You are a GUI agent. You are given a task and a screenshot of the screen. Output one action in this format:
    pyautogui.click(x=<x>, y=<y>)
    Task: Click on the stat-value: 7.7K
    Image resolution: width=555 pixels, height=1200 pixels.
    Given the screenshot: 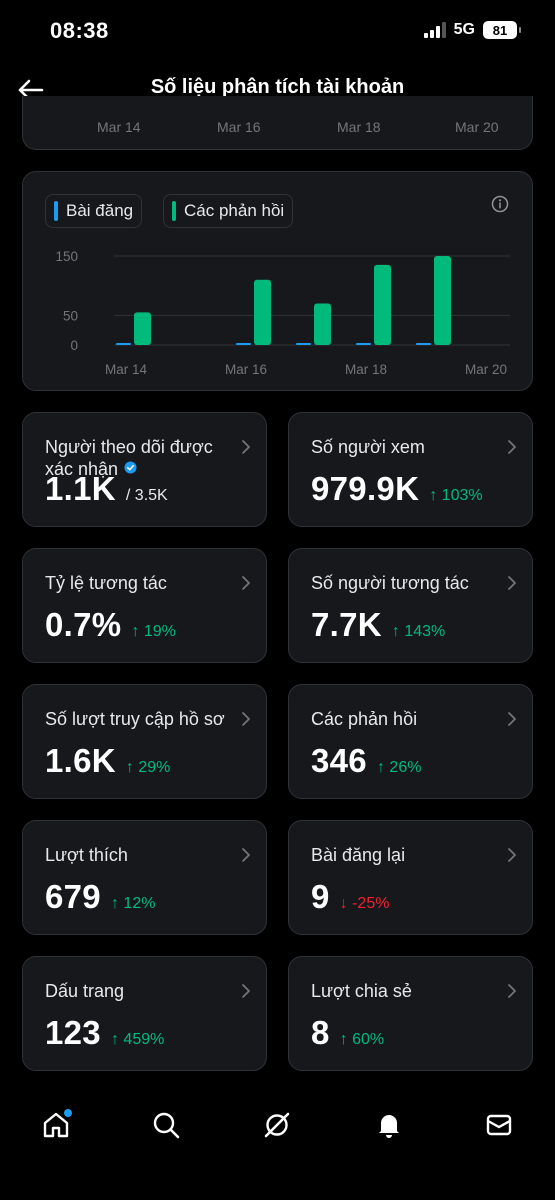 What is the action you would take?
    pyautogui.click(x=346, y=624)
    